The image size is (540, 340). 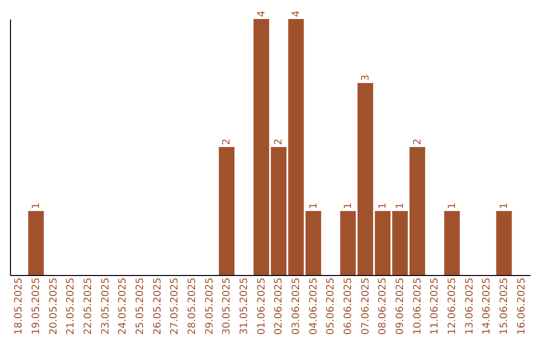 I want to click on x-tick-label: 12.06.2025, so click(x=452, y=306).